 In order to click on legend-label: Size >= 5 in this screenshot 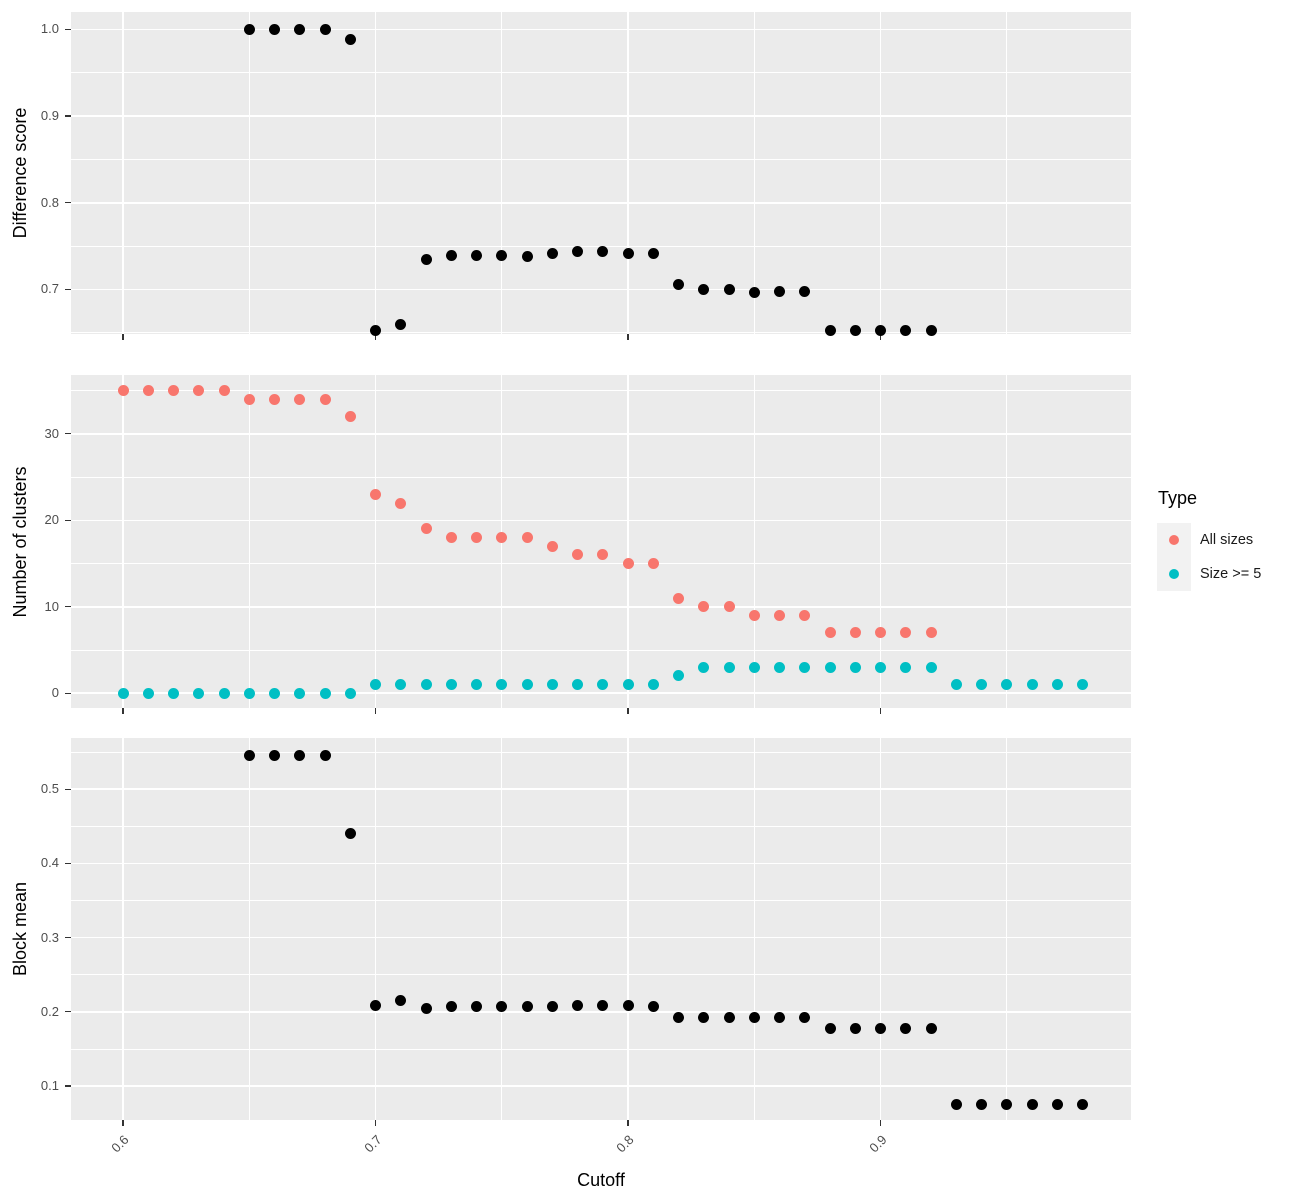, I will do `click(1231, 574)`.